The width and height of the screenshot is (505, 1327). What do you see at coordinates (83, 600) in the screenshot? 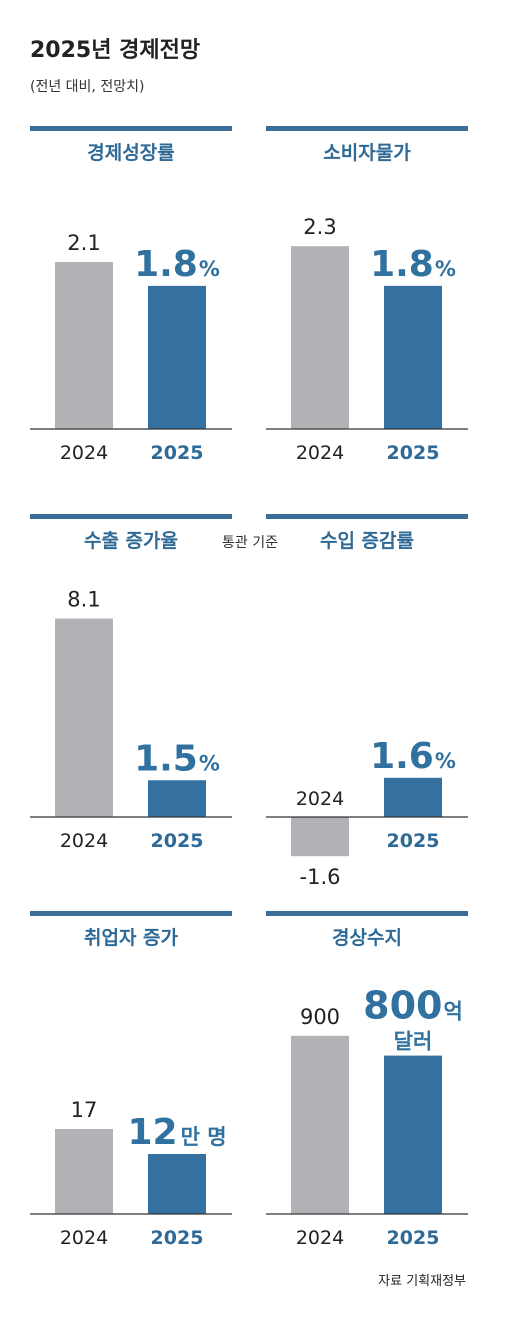
I see `value-label-2024: 8.1` at bounding box center [83, 600].